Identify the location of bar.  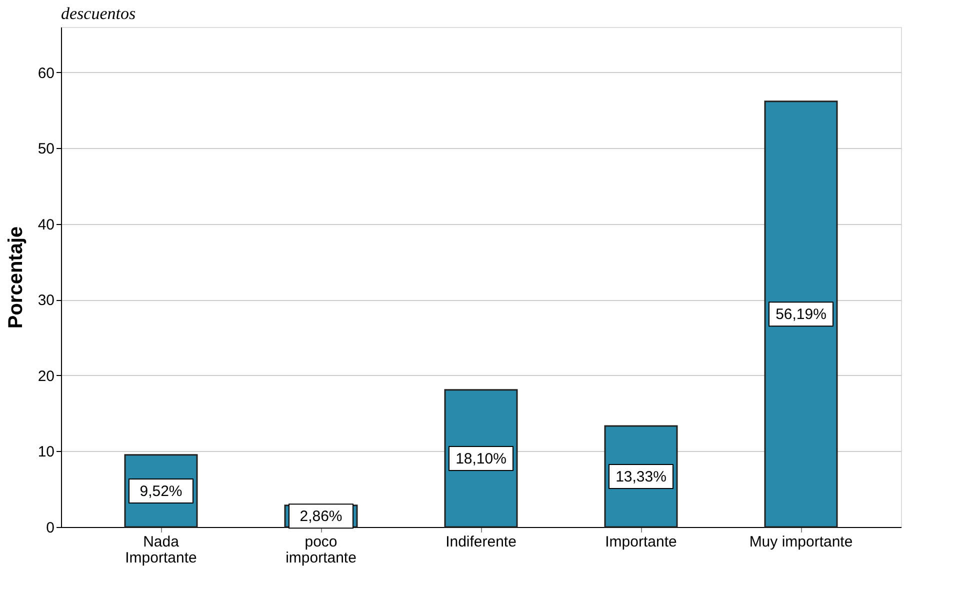
(801, 314).